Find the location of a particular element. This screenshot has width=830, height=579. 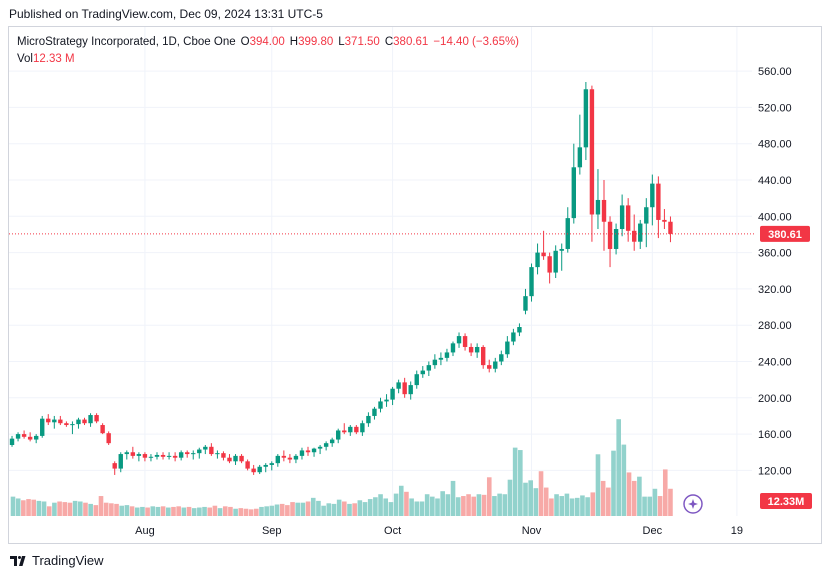

y-tick-label: 560.00 is located at coordinates (775, 72).